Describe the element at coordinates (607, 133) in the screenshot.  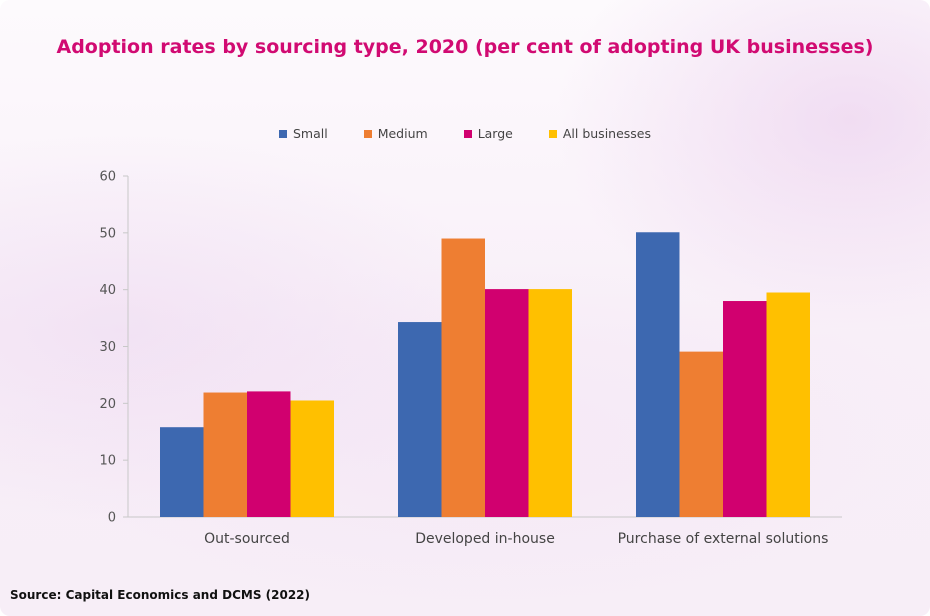
I see `legend-label-all-businesses: All businesses` at that location.